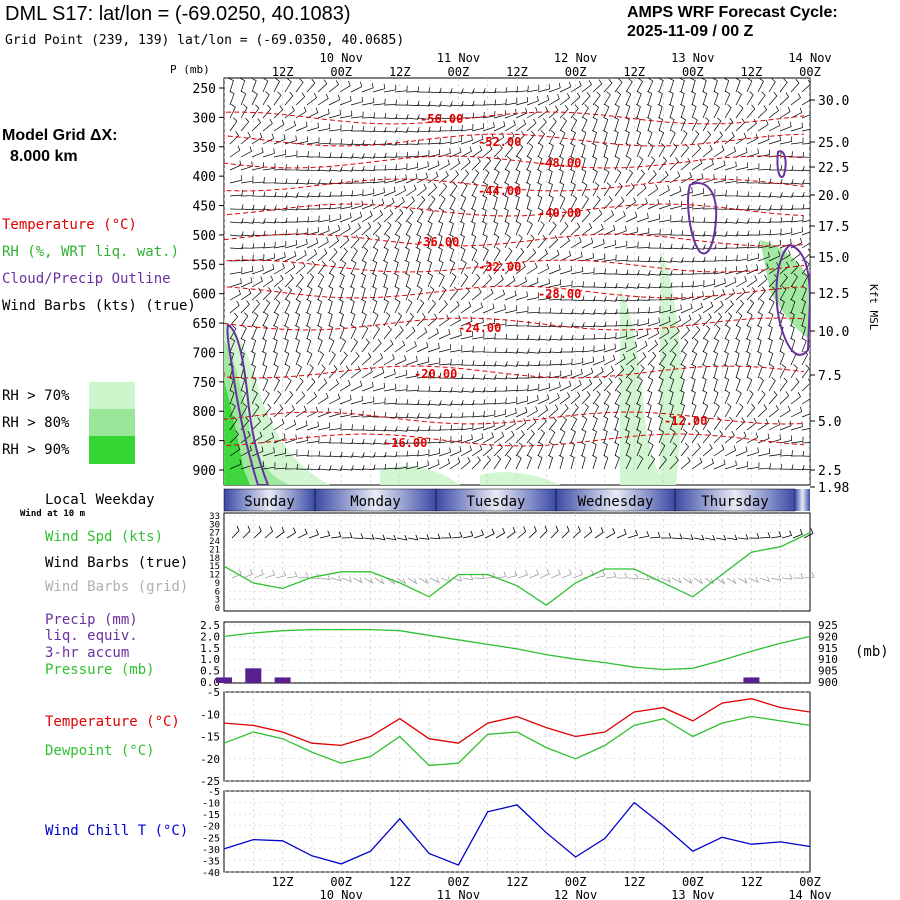 Image resolution: width=900 pixels, height=900 pixels. I want to click on temperature-contour-label: -20.00, so click(435, 374).